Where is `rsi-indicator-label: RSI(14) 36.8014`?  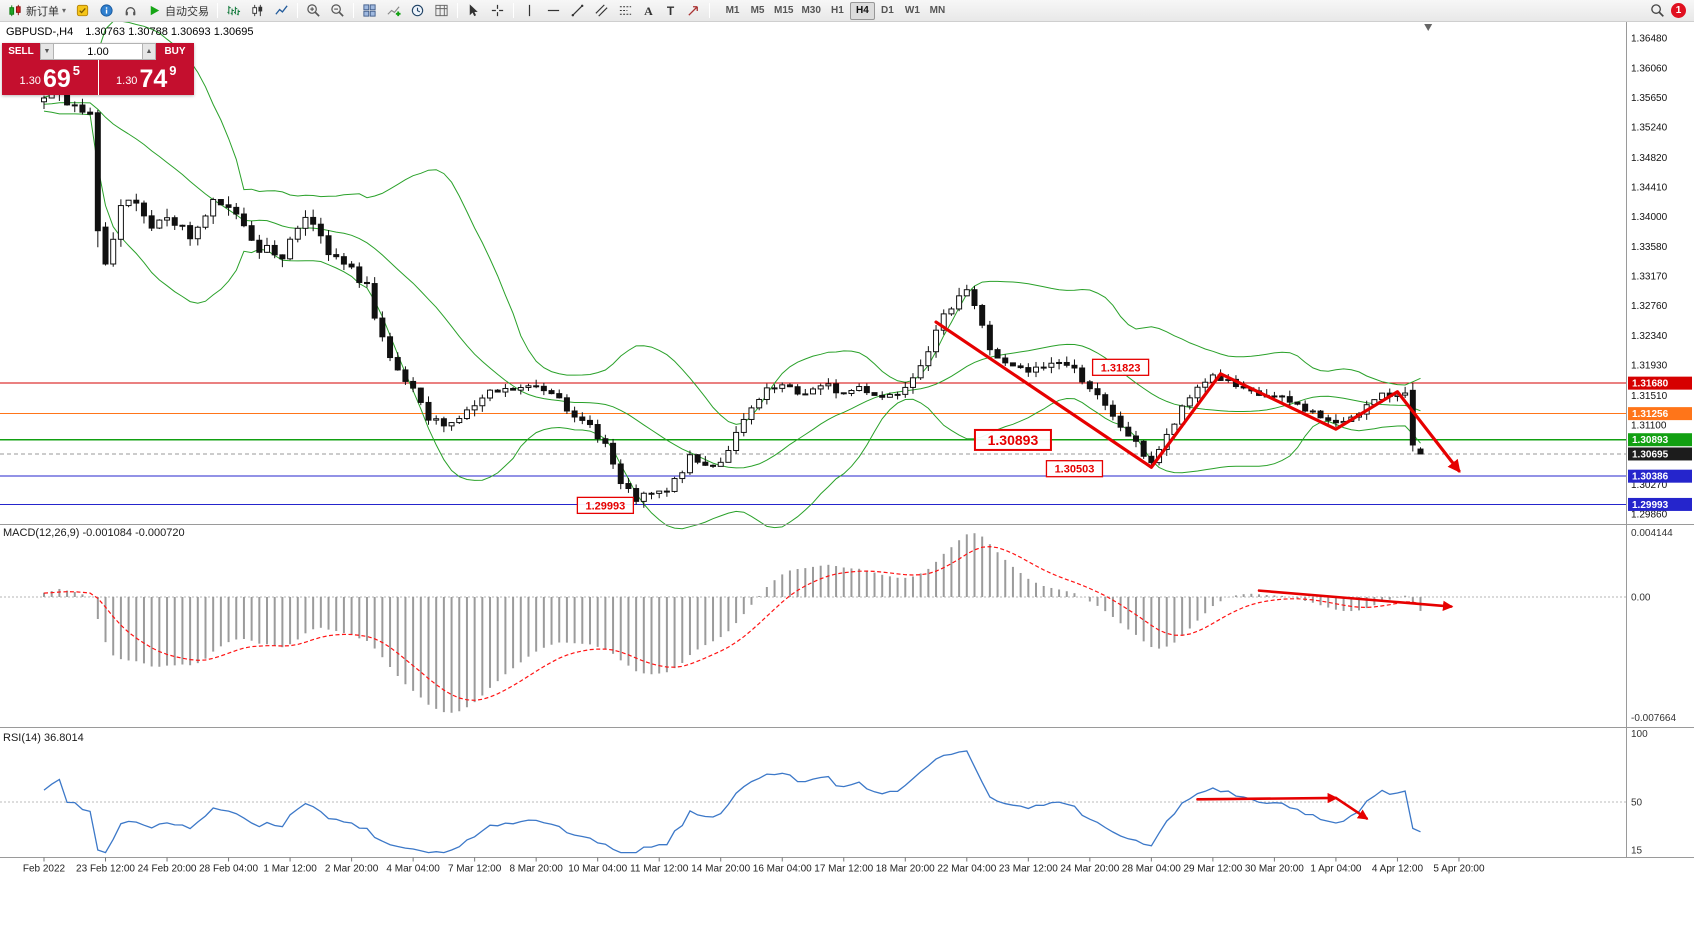
rsi-indicator-label: RSI(14) 36.8014 is located at coordinates (43, 738).